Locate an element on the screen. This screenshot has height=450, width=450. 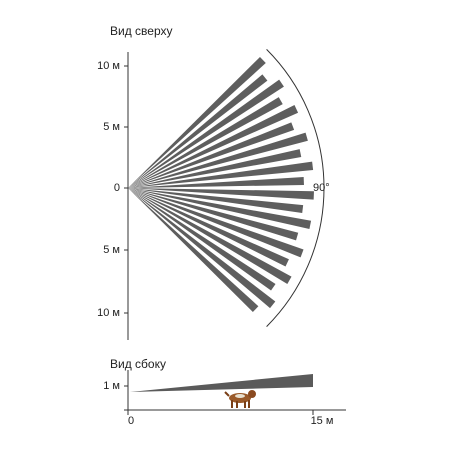
angle-arc is located at coordinates (295, 188).